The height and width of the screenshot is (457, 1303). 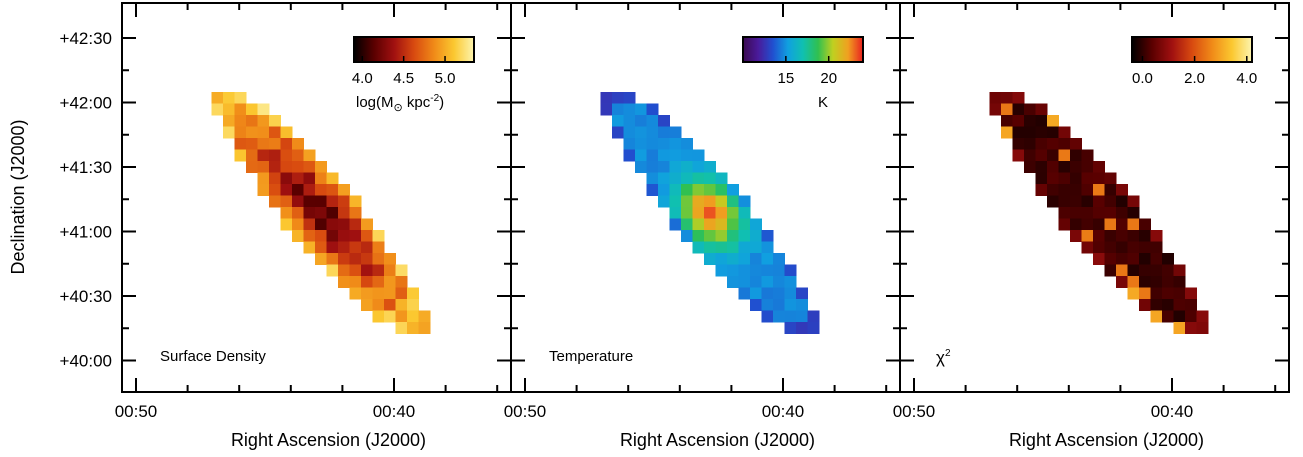 What do you see at coordinates (86, 38) in the screenshot?
I see `y-tick-label: +42:30` at bounding box center [86, 38].